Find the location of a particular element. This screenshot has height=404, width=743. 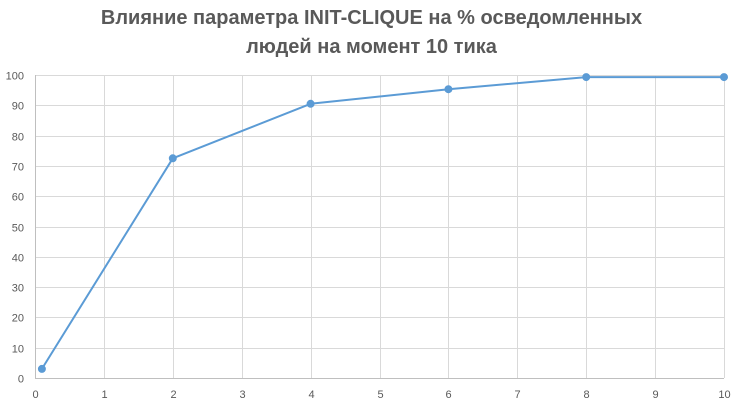

x-tick-label-3: 3 is located at coordinates (242, 395).